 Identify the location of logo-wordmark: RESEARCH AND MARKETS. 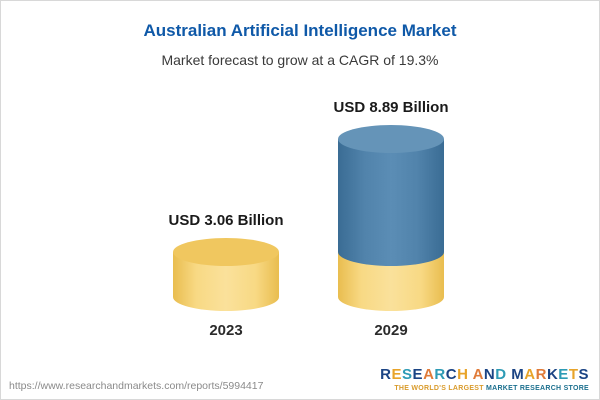
(484, 374).